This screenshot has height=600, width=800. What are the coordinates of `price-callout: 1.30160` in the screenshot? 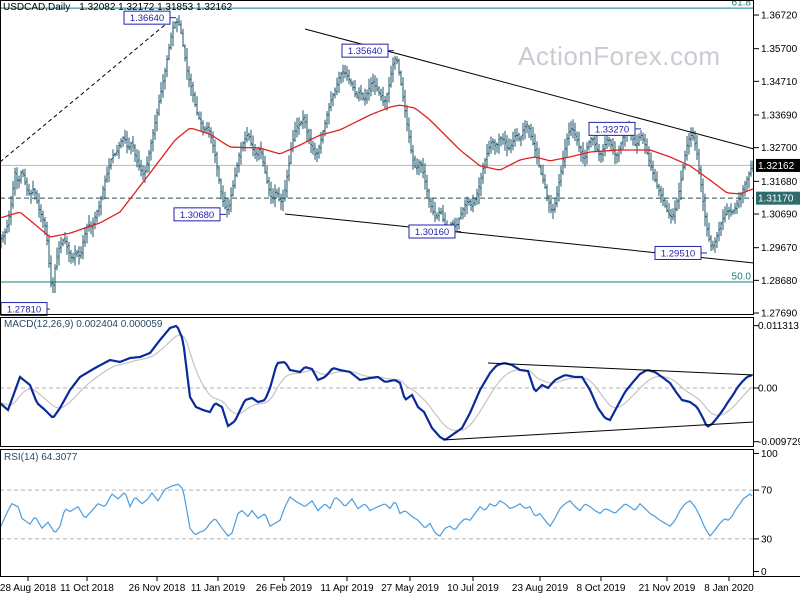 It's located at (434, 231).